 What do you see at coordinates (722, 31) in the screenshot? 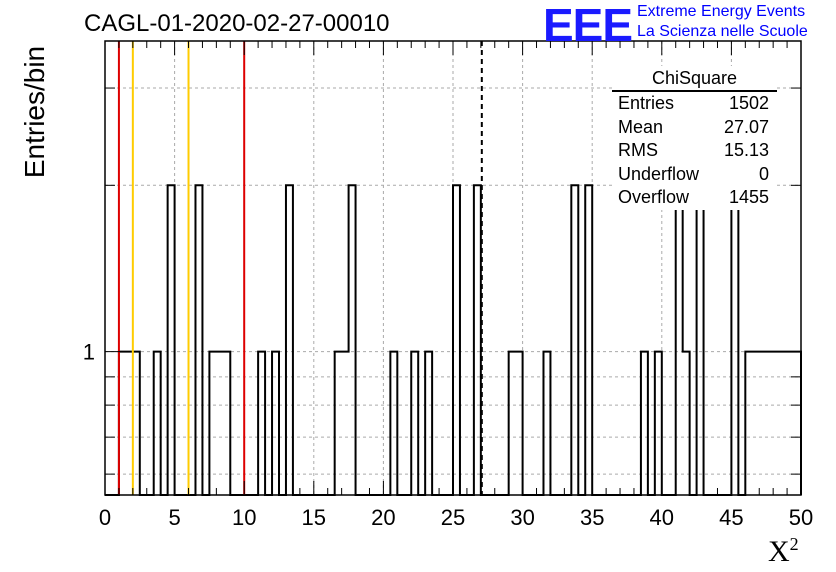
I see `logo-line-2: La Scienza nelle Scuole` at bounding box center [722, 31].